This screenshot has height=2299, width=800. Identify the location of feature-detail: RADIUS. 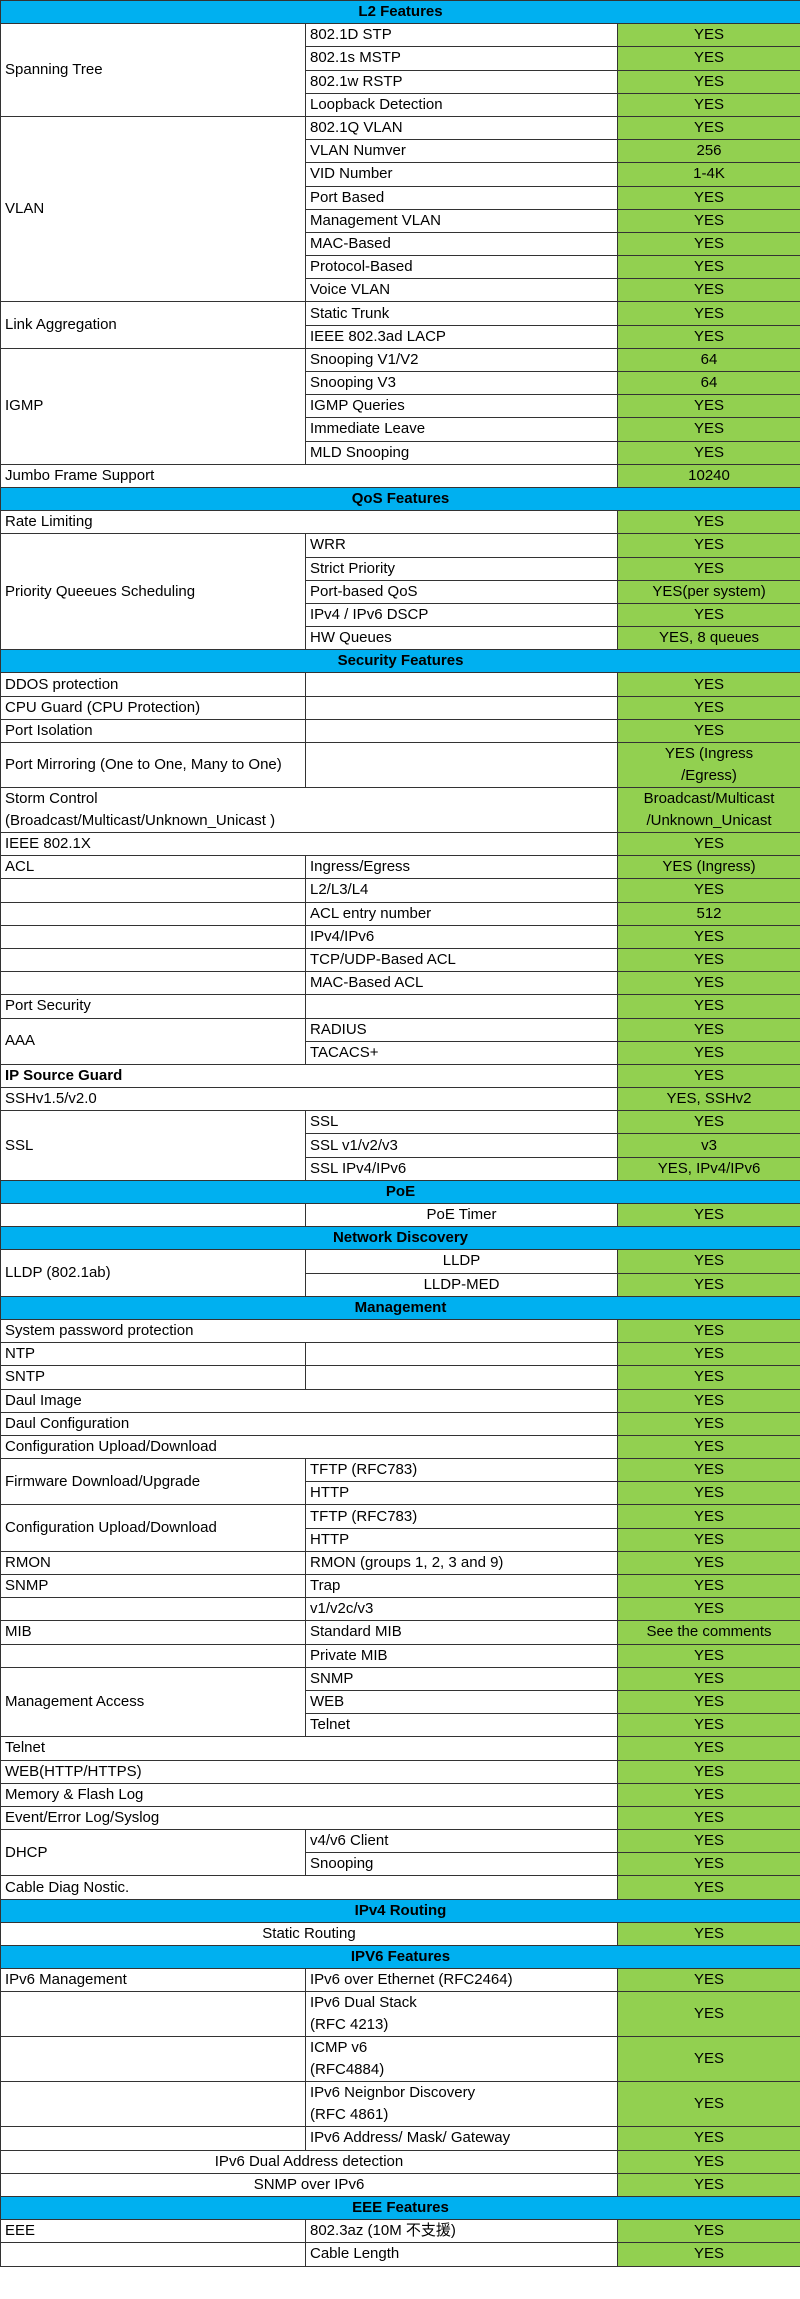
(461, 1029).